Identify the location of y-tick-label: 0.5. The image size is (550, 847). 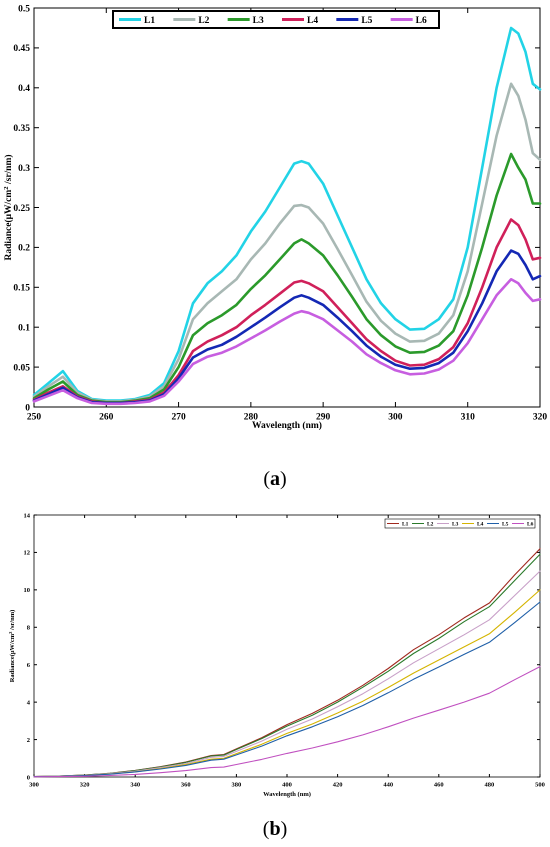
(24, 9).